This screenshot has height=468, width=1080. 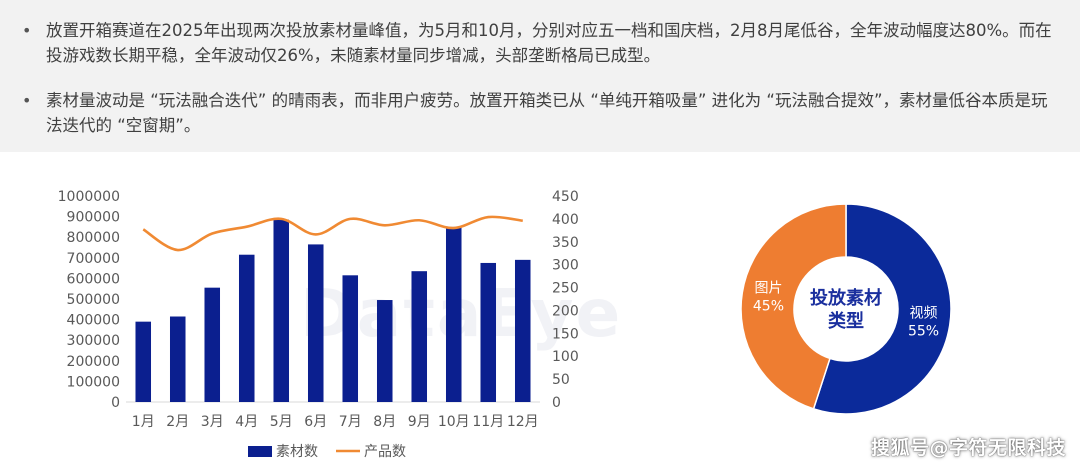 I want to click on x-tick-label: 5月, so click(x=281, y=422).